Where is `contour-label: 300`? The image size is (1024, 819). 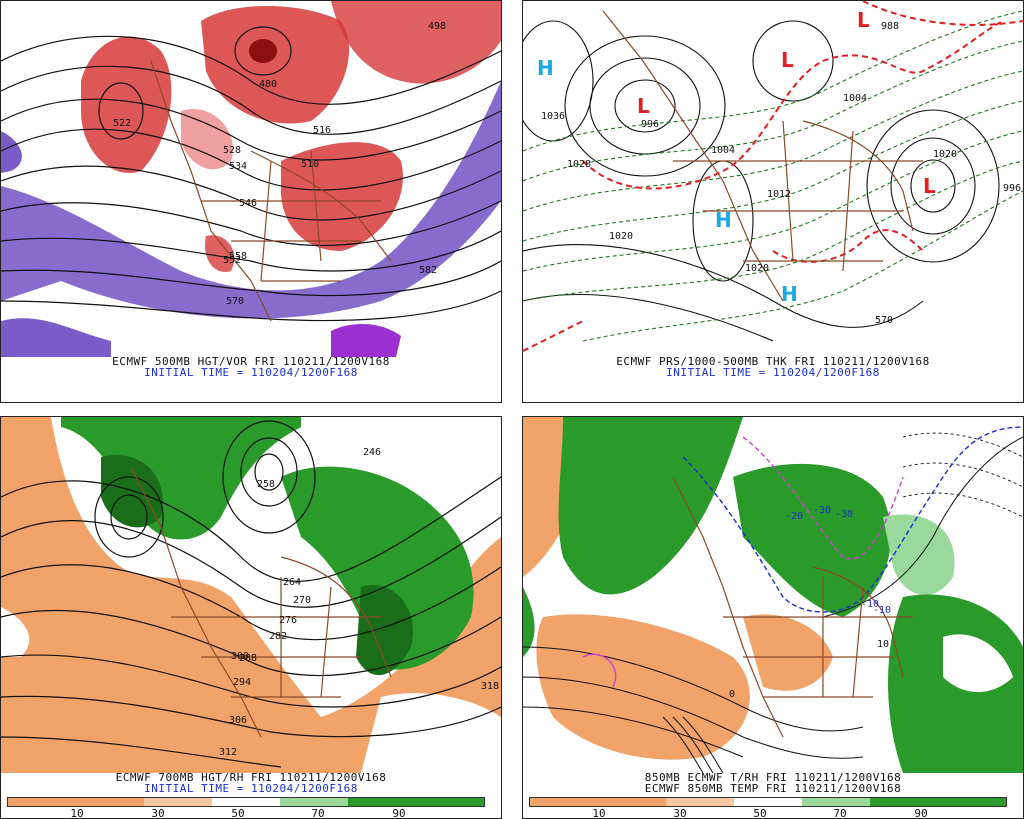
contour-label: 300 is located at coordinates (240, 656).